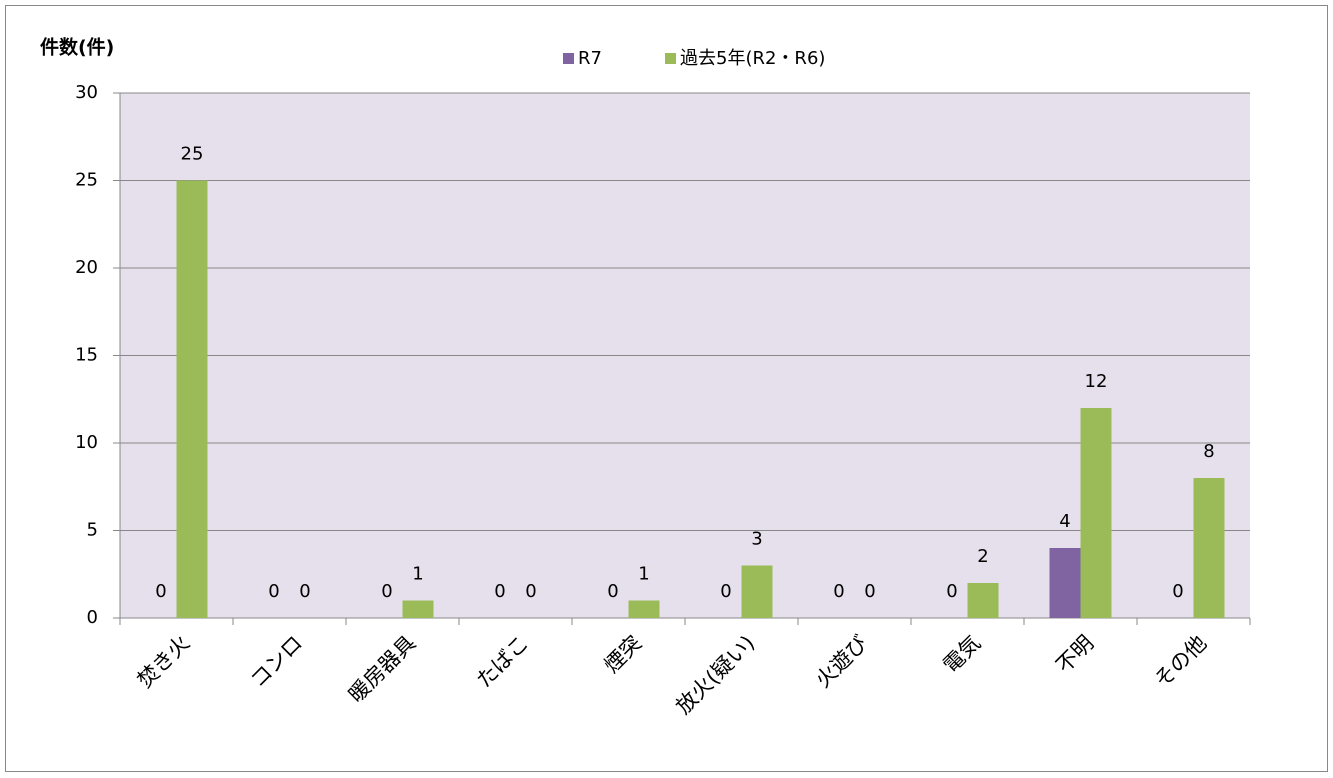  What do you see at coordinates (590, 58) in the screenshot?
I see `legend-label: R7` at bounding box center [590, 58].